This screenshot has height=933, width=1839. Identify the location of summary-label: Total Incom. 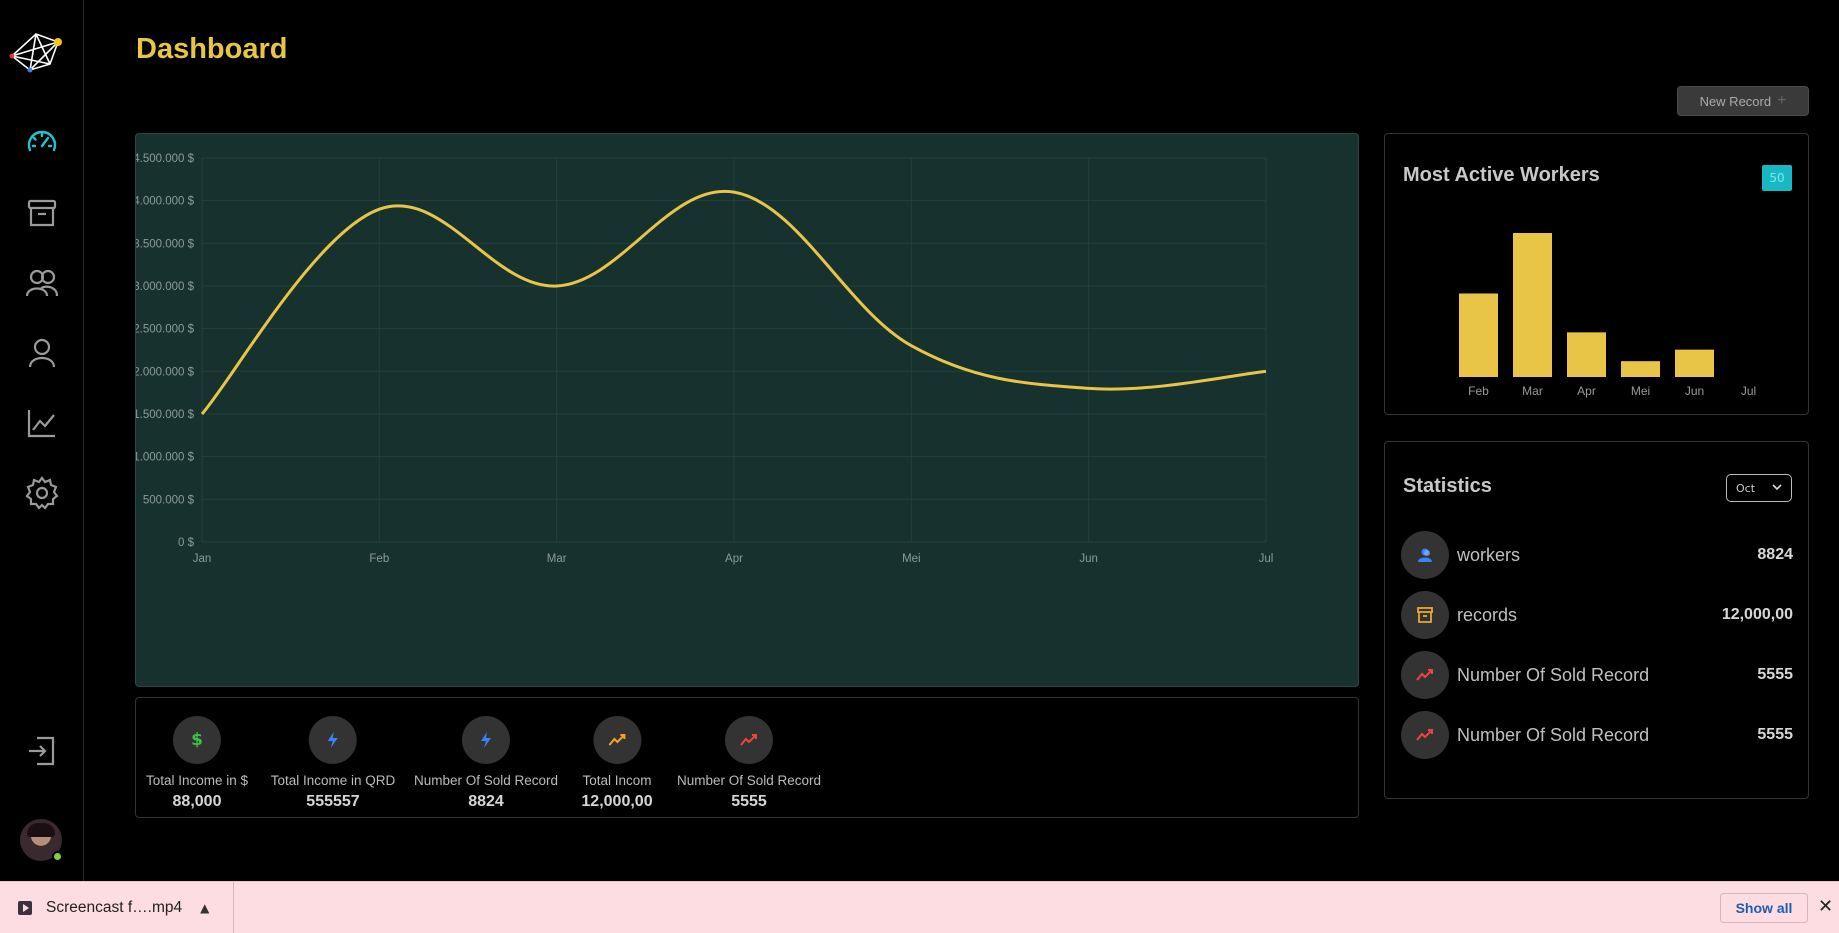
(617, 780).